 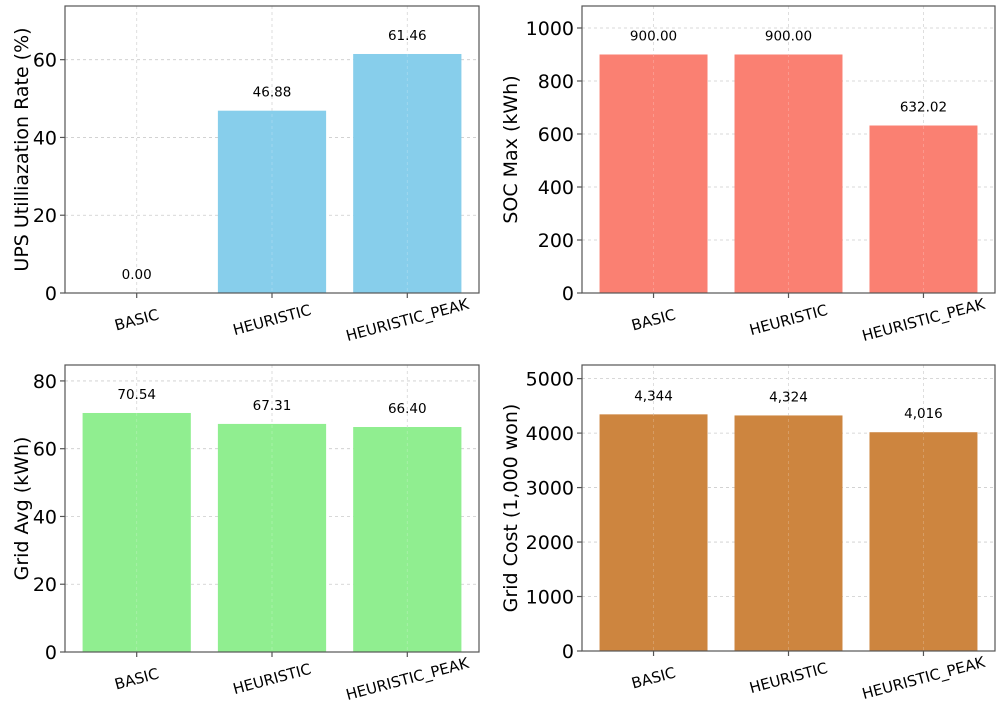 I want to click on data-label: 632.02, so click(x=923, y=108).